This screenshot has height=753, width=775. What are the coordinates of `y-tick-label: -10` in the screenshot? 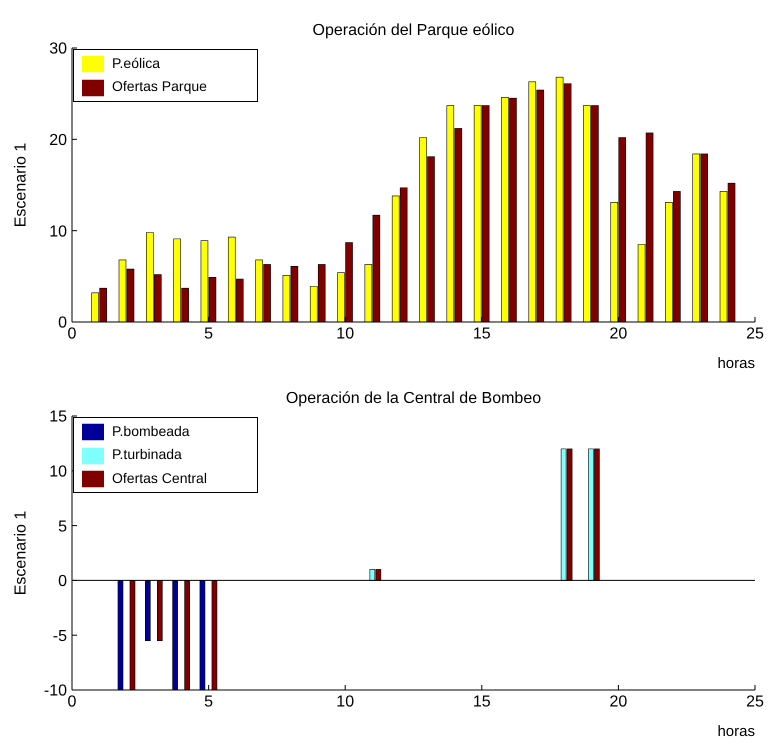 It's located at (56, 691).